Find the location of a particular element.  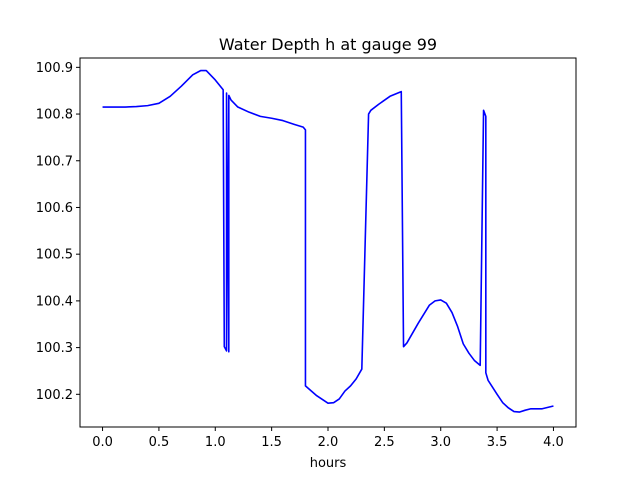

y-tick-label: 100.8 is located at coordinates (54, 115).